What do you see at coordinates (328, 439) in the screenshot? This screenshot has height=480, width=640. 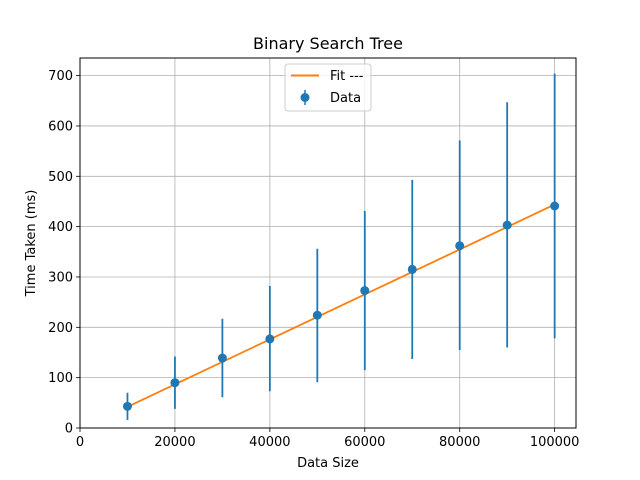 I see `x-axis: 0 20000 40000 60000 80000 100000` at bounding box center [328, 439].